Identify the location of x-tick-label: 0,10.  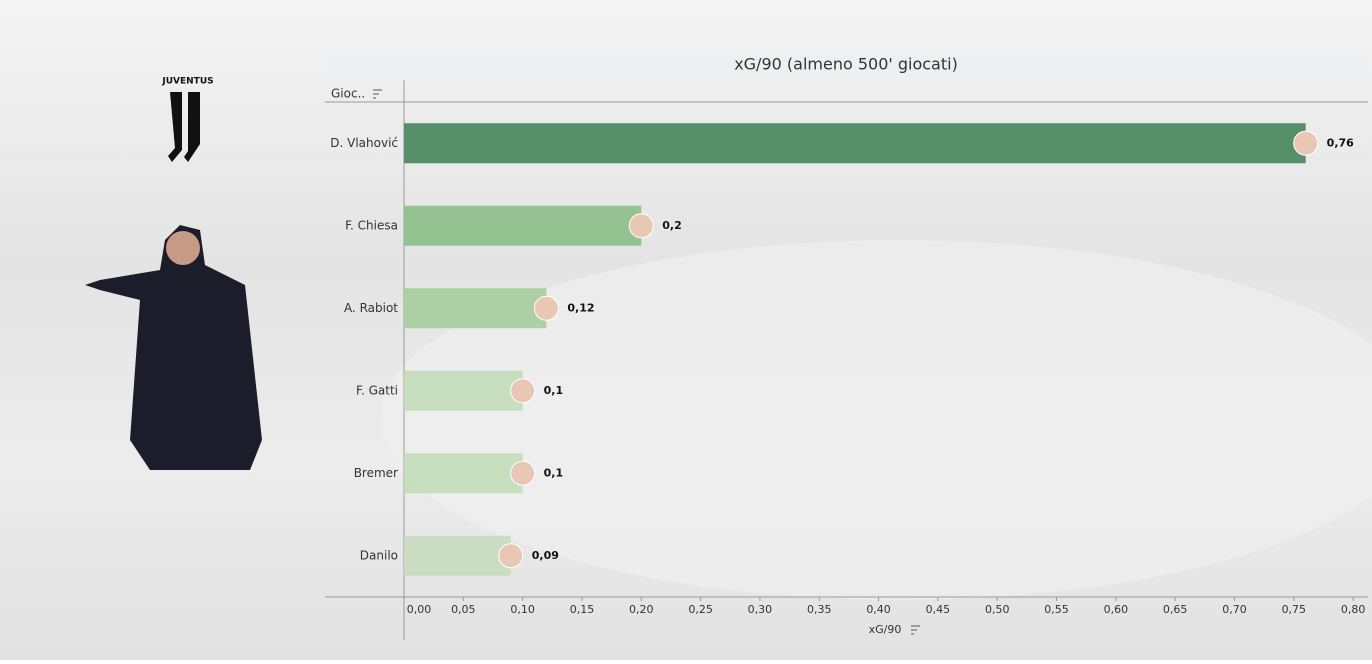
(522, 609).